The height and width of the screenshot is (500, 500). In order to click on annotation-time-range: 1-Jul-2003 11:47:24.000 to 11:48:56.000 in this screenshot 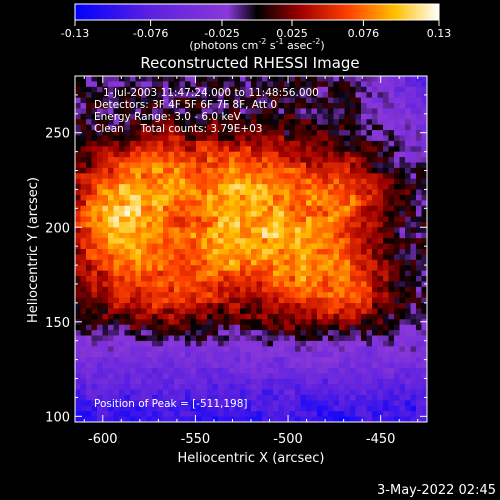, I will do `click(211, 93)`.